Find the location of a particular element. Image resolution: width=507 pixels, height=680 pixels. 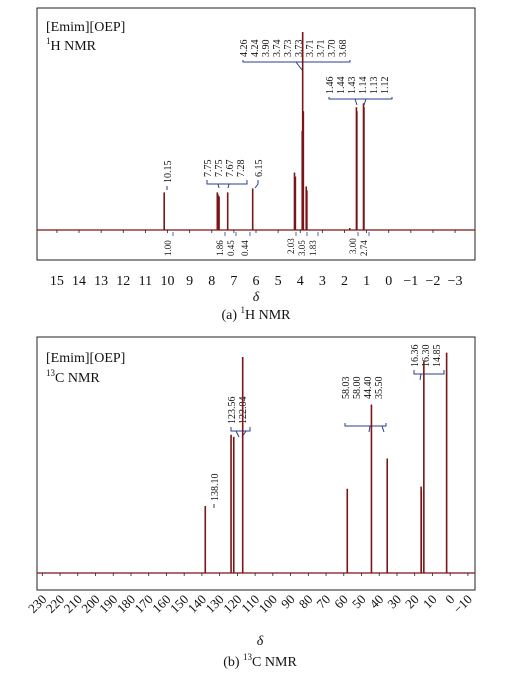

x-tick-label: 70 is located at coordinates (323, 602).